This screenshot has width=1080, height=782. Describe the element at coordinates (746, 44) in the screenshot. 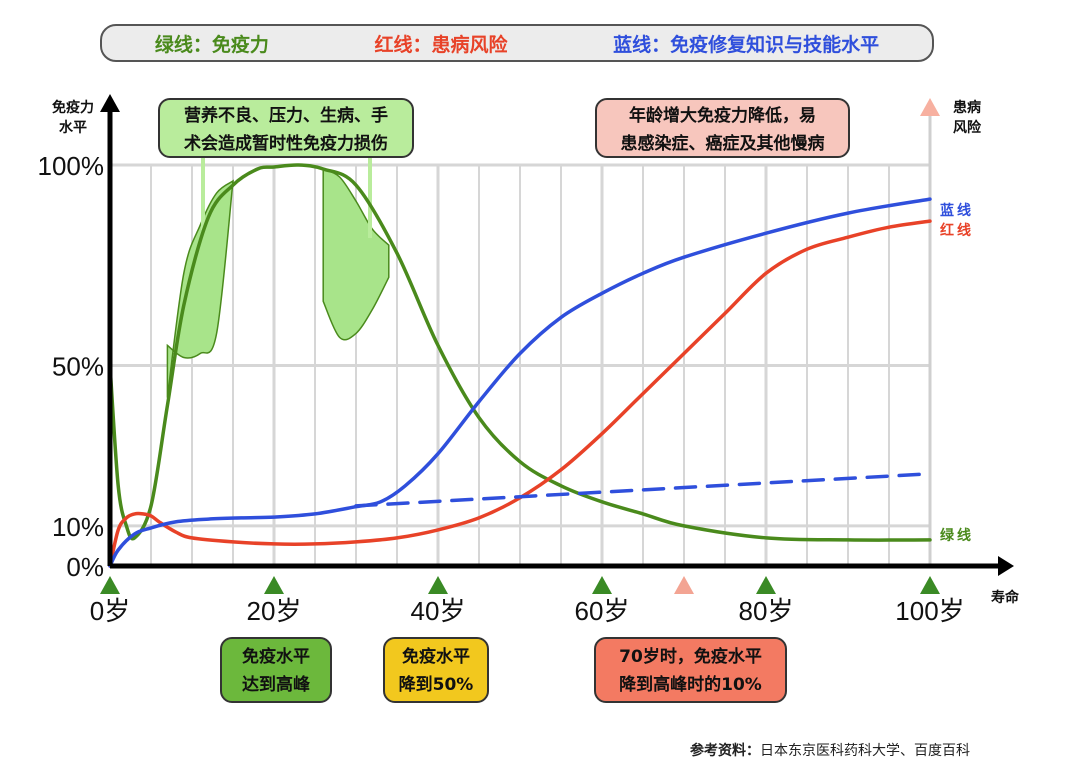

I see `legend-blue: 蓝线：免疫修复知识与技能水平` at that location.